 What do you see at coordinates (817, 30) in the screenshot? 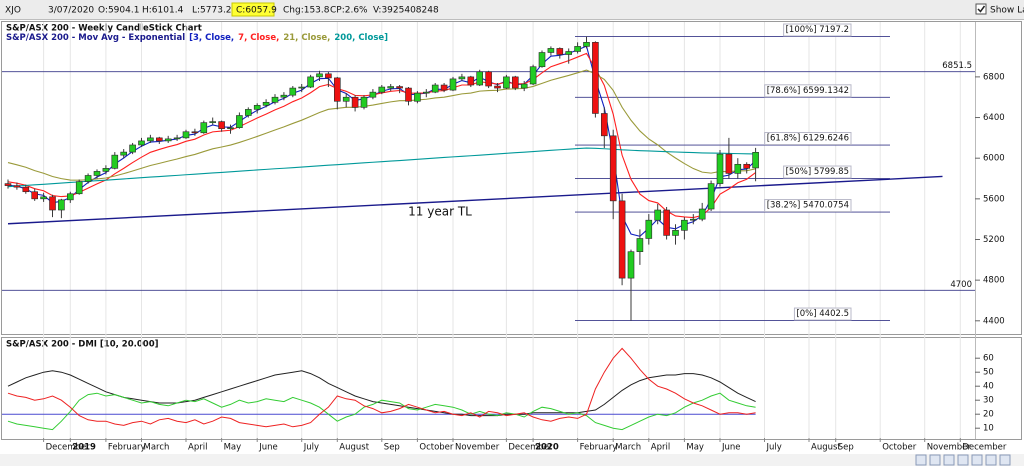
I see `fib-label: [100%] 7197.2` at bounding box center [817, 30].